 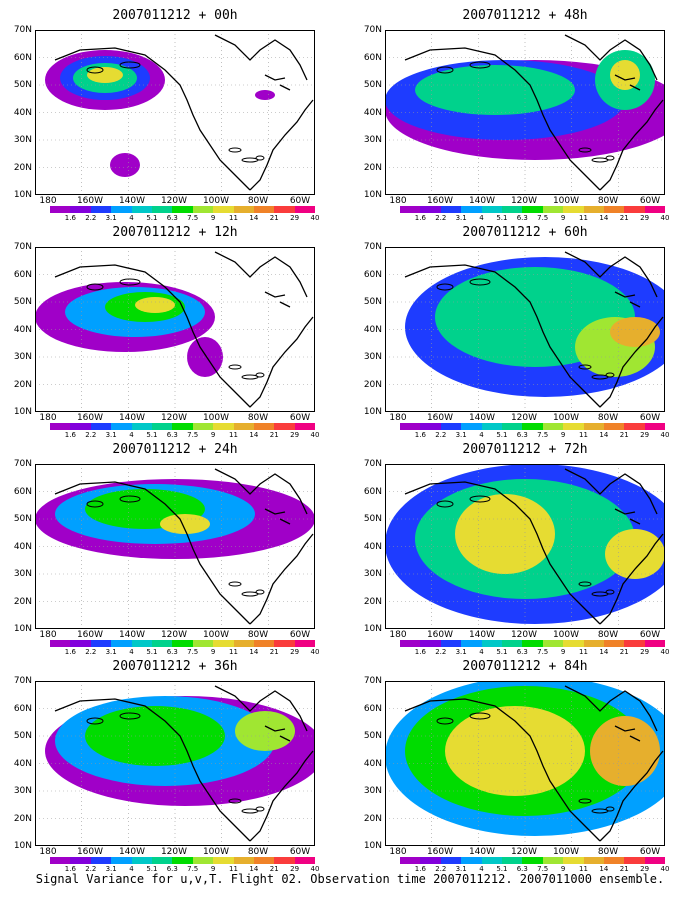 What do you see at coordinates (175, 232) in the screenshot?
I see `panel-title: 2007011212 + 12h` at bounding box center [175, 232].